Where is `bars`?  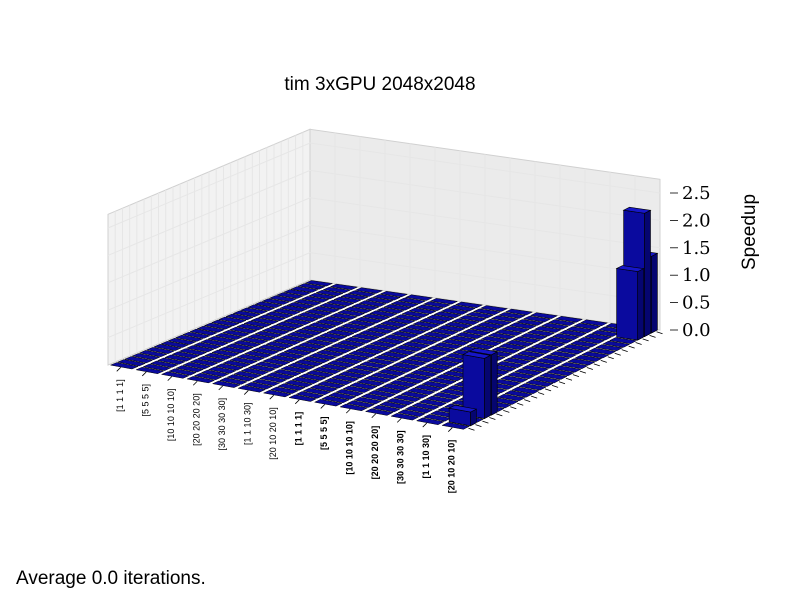 bars is located at coordinates (553, 316).